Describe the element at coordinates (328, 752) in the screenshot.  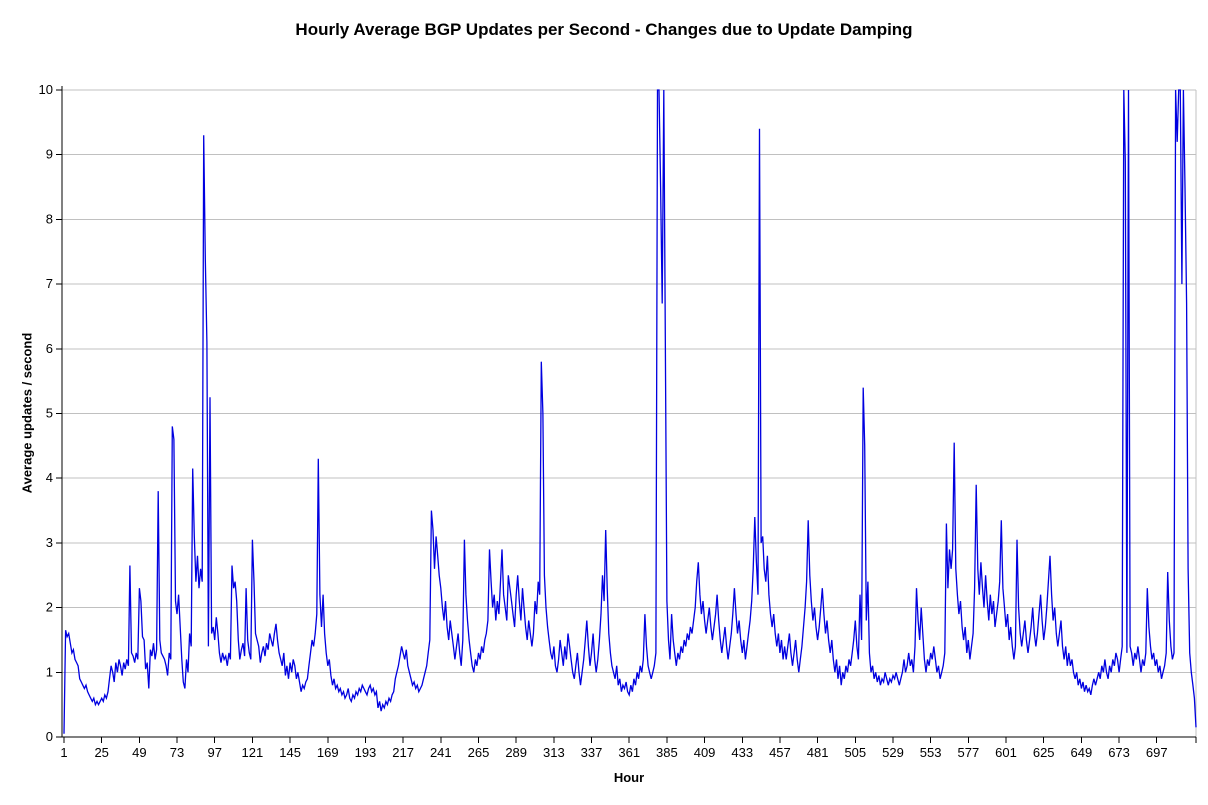
I see `x-tick-label: 169` at that location.